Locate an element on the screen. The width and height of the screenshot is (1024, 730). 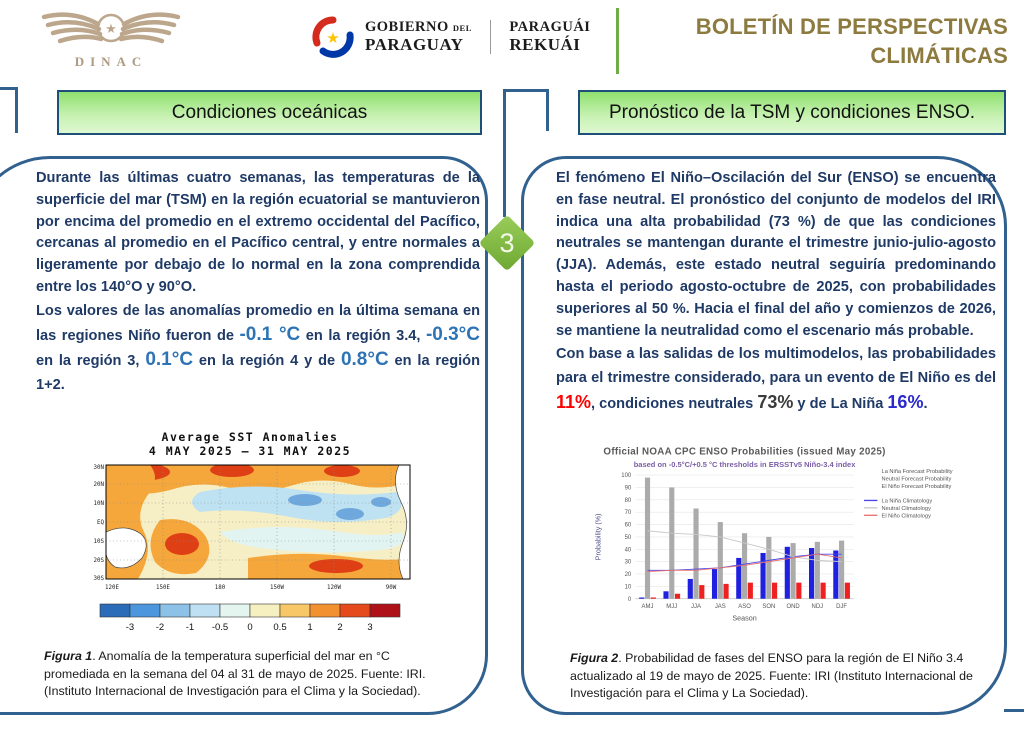
gov-wordmark-gn: PARAGUÁI REKUÁI is located at coordinates (549, 36).